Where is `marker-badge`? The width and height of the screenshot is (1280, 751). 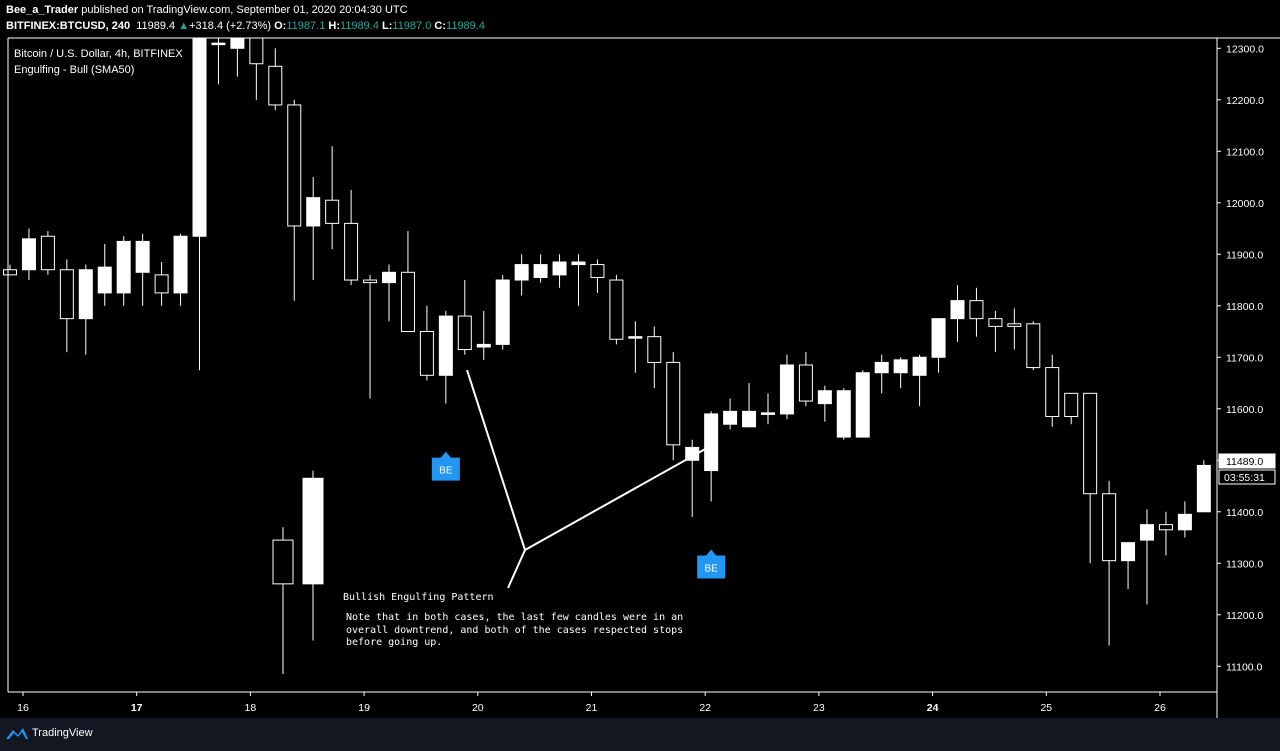
marker-badge is located at coordinates (445, 466).